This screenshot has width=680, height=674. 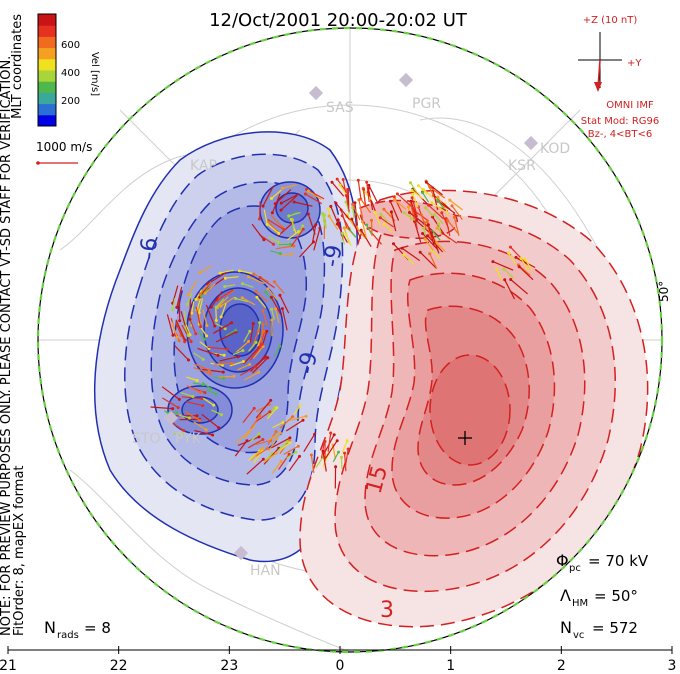 What do you see at coordinates (555, 149) in the screenshot?
I see `station-kod: KOD` at bounding box center [555, 149].